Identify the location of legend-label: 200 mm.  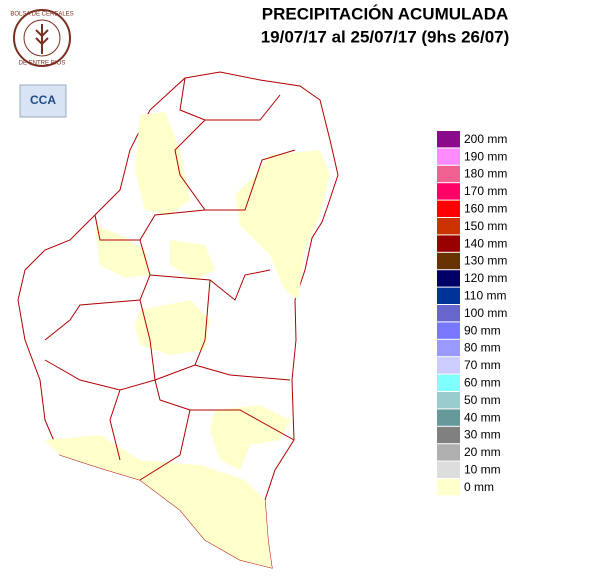
(485, 139).